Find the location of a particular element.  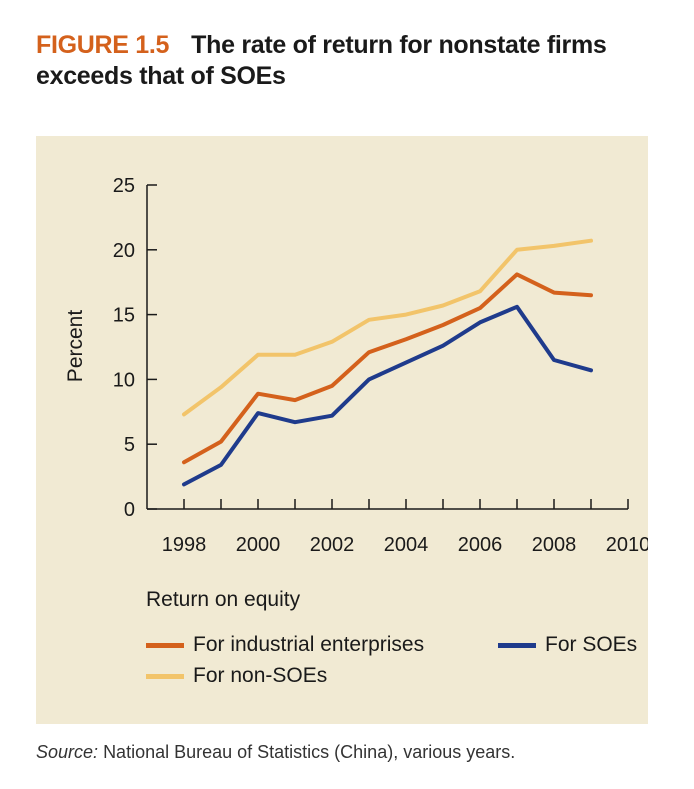

y-tick-label: 25 is located at coordinates (124, 186).